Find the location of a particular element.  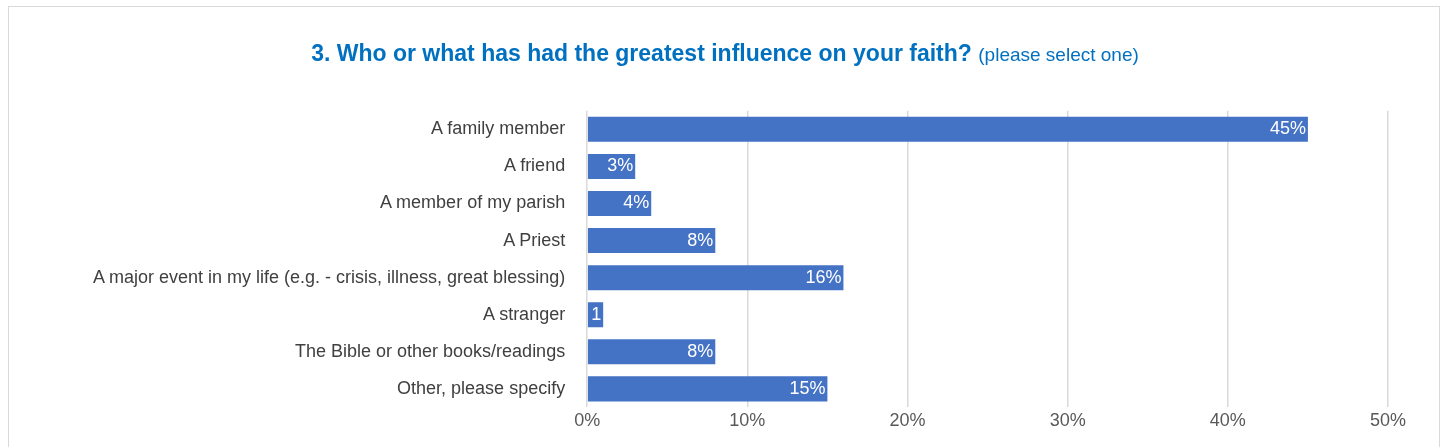

y-tick-label: A Priest is located at coordinates (534, 239).